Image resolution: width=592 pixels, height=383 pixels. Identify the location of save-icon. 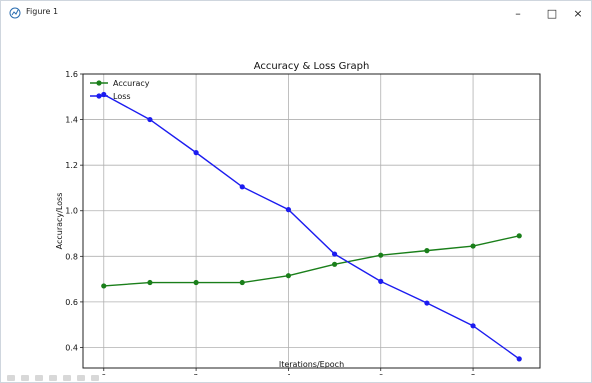
(95, 378).